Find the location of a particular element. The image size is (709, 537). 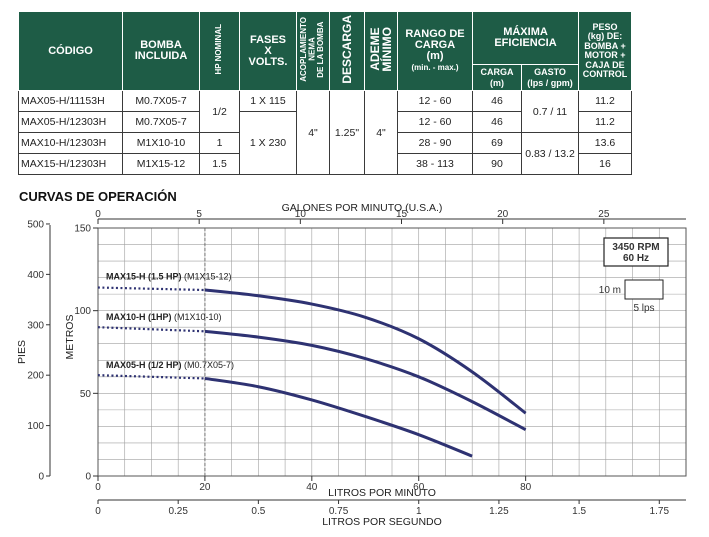

cell-bomba: M1X15-12 is located at coordinates (161, 164).